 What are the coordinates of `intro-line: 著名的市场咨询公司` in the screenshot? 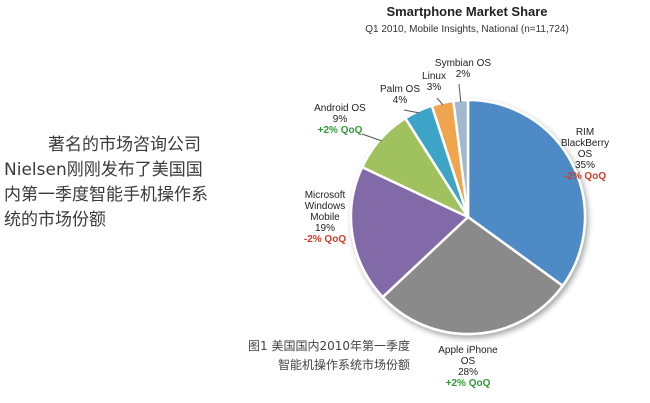 It's located at (124, 145).